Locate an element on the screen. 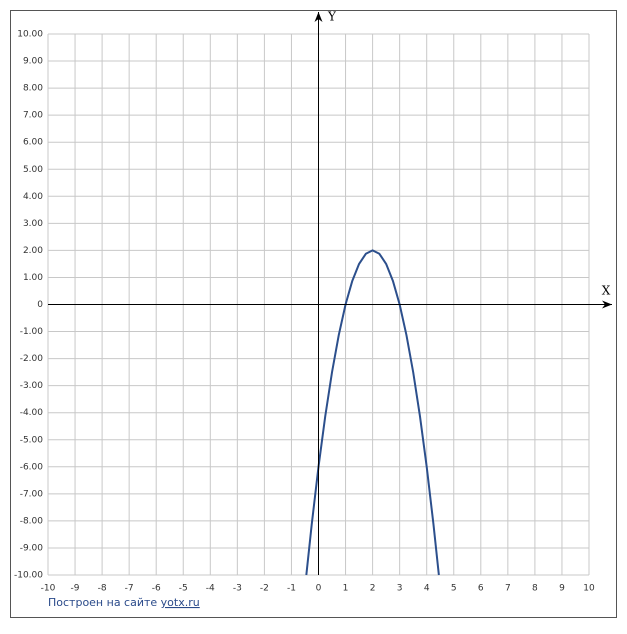 The image size is (627, 634). y-tick-label: 0 is located at coordinates (40, 305).